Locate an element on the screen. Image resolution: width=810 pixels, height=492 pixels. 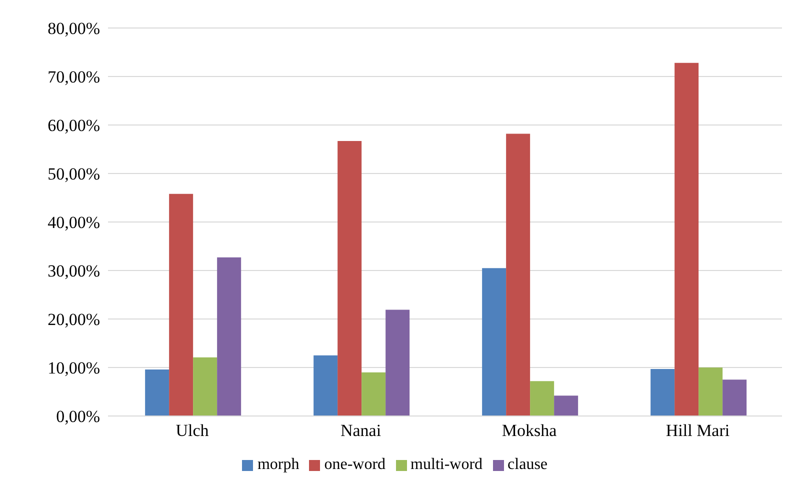
x-tick-label: Moksha is located at coordinates (530, 430).